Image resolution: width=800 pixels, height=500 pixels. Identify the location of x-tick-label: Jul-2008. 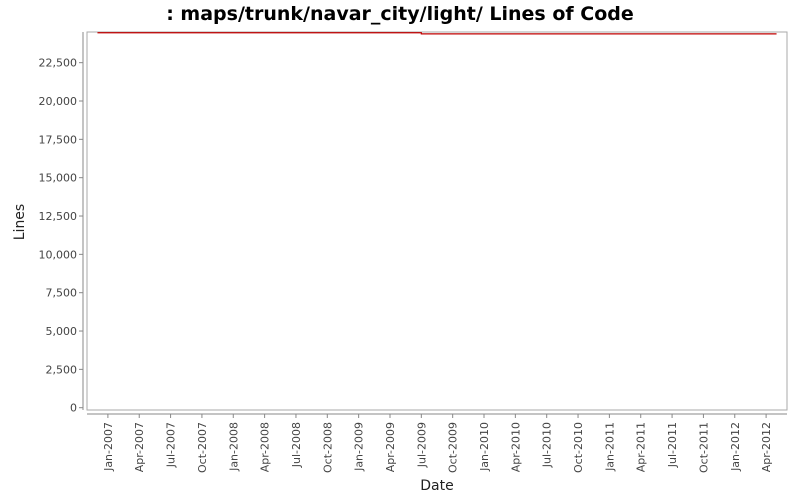
(296, 445).